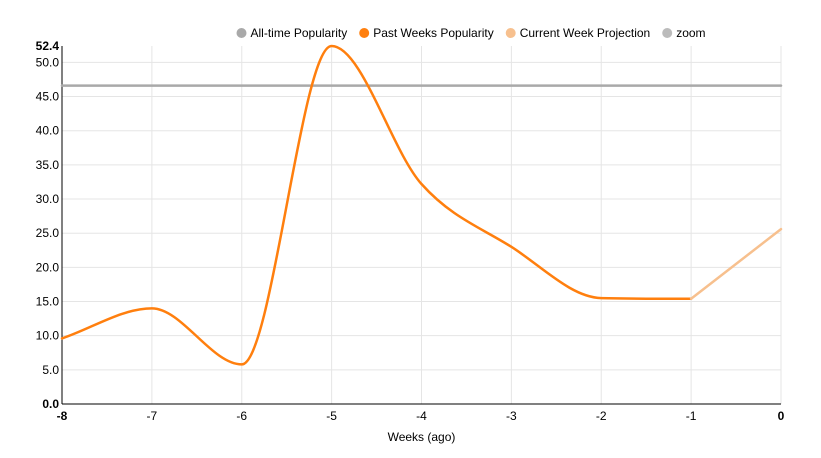 The width and height of the screenshot is (821, 458). What do you see at coordinates (781, 416) in the screenshot?
I see `x-tick-label: 0` at bounding box center [781, 416].